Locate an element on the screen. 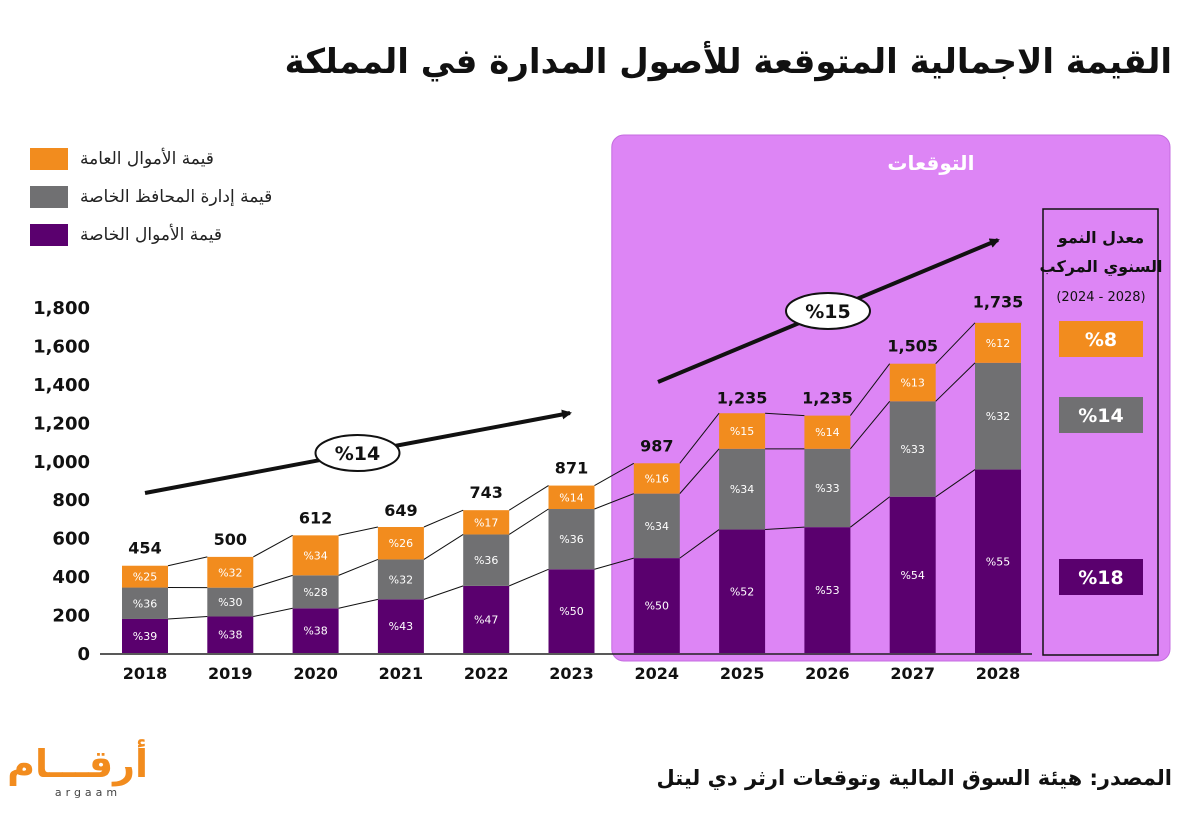 The height and width of the screenshot is (814, 1200). logo-arabic: أرقـــام is located at coordinates (77, 764).